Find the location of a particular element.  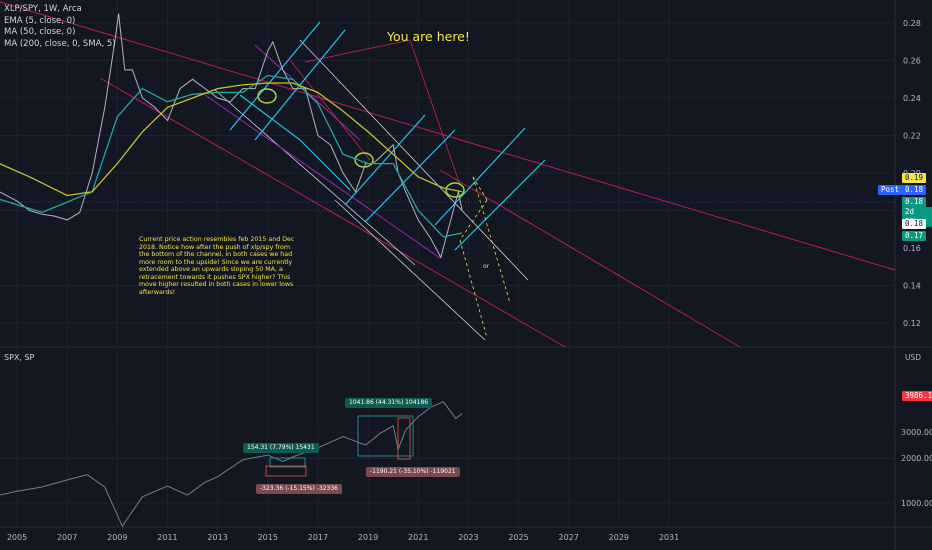

currency-label: USD is located at coordinates (913, 357).